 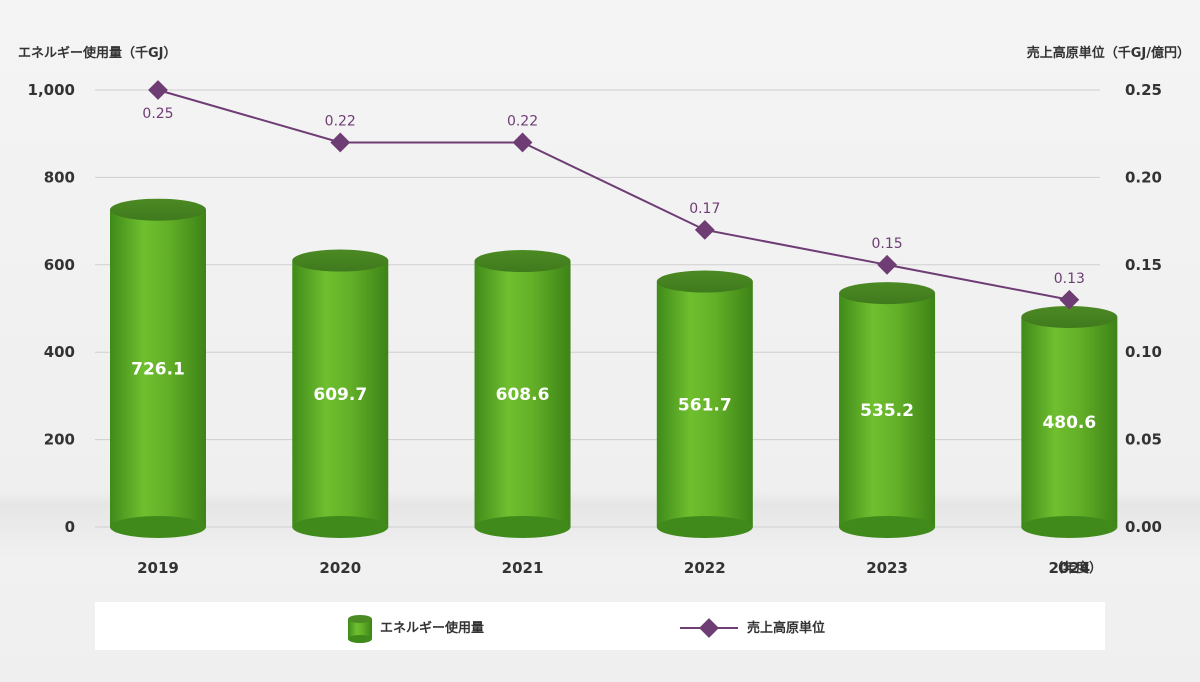 What do you see at coordinates (887, 568) in the screenshot?
I see `x-tick-label: 2023` at bounding box center [887, 568].